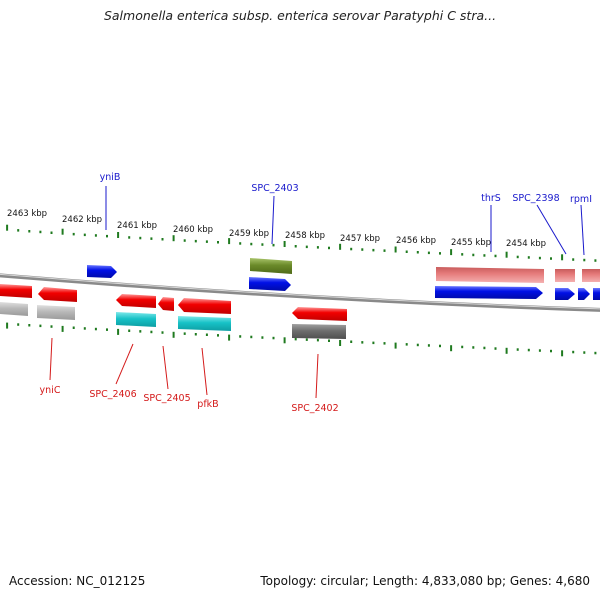 The image size is (600, 600). Describe the element at coordinates (360, 239) in the screenshot. I see `scale-label: 2457 kbp` at that location.